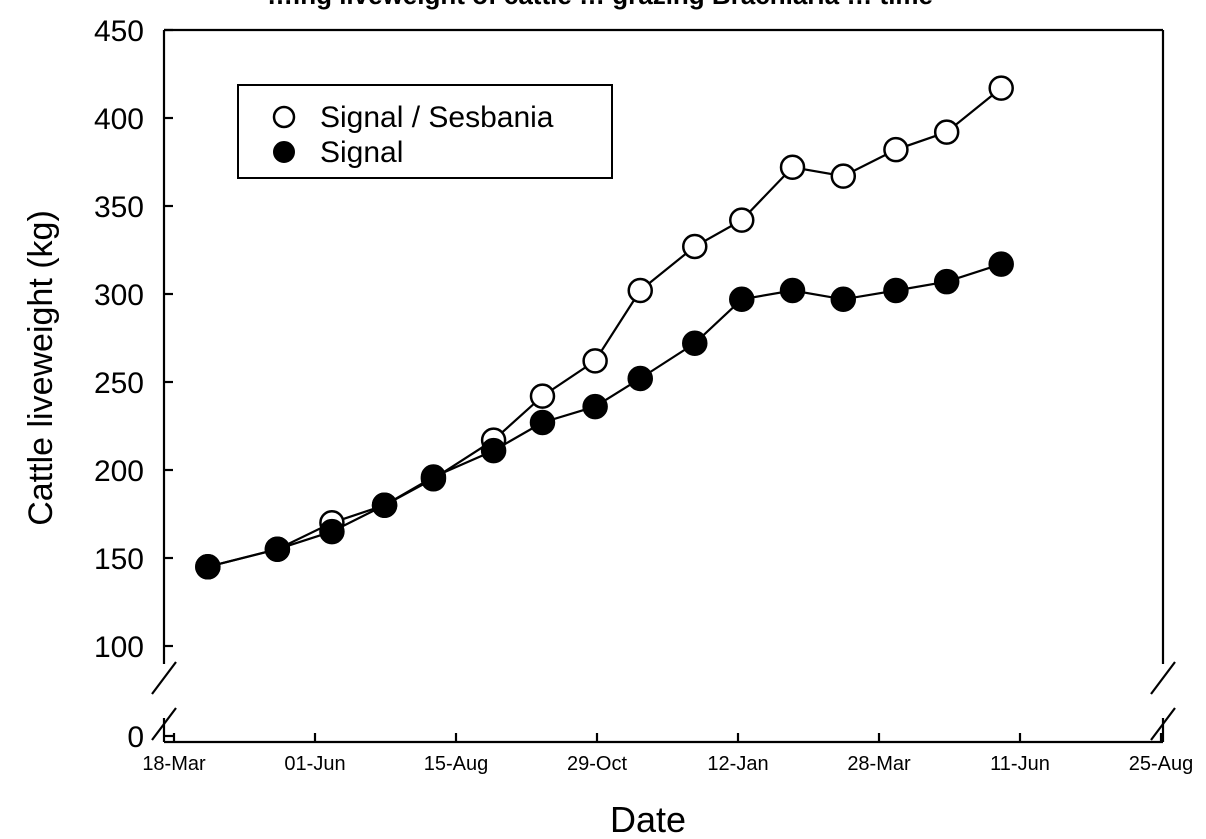 The height and width of the screenshot is (839, 1206). Describe the element at coordinates (164, 678) in the screenshot. I see `y-break-mark-upper` at that location.